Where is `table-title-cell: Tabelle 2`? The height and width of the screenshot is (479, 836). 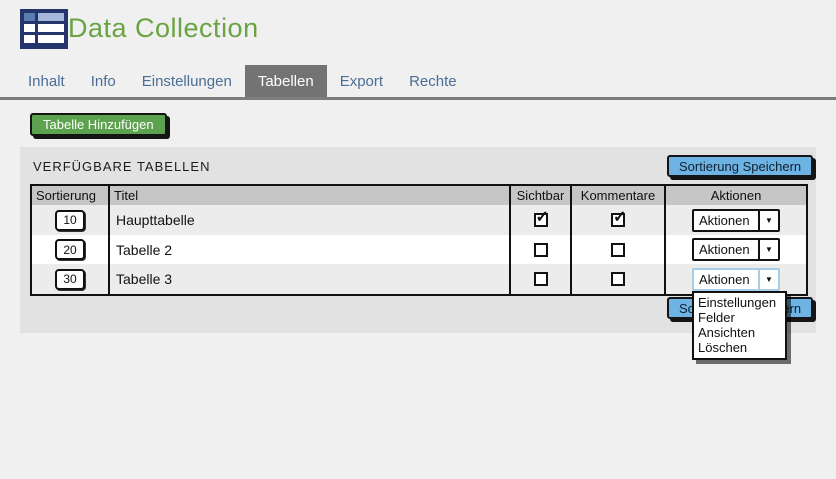 table-title-cell: Tabelle 2 is located at coordinates (310, 249).